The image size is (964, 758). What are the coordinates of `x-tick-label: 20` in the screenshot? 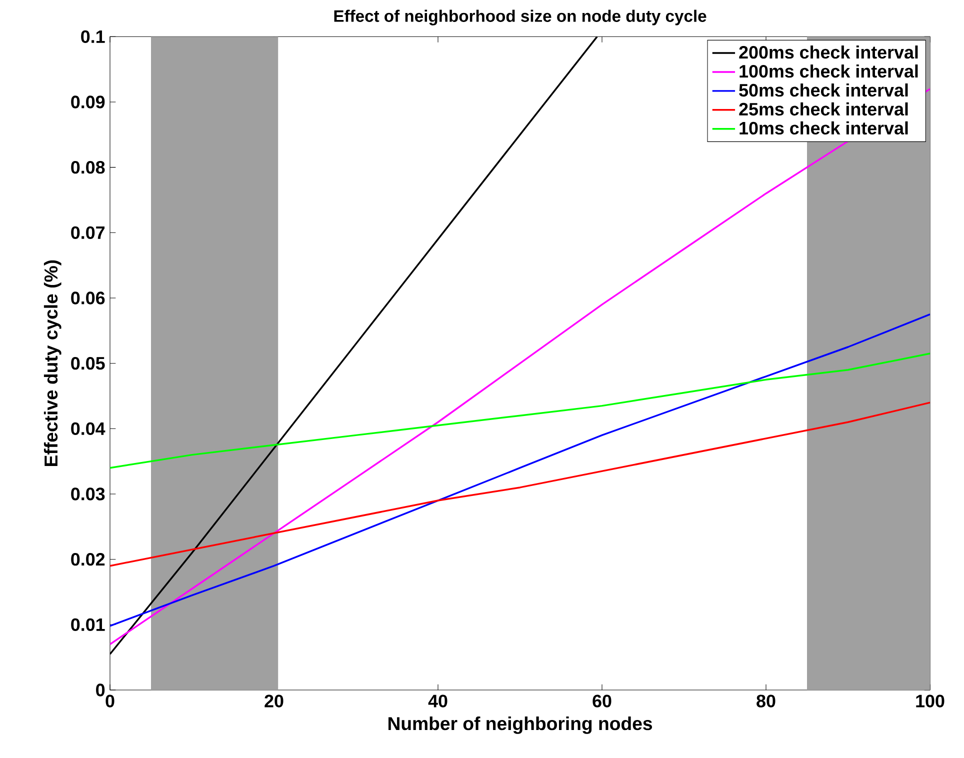 It's located at (274, 701).